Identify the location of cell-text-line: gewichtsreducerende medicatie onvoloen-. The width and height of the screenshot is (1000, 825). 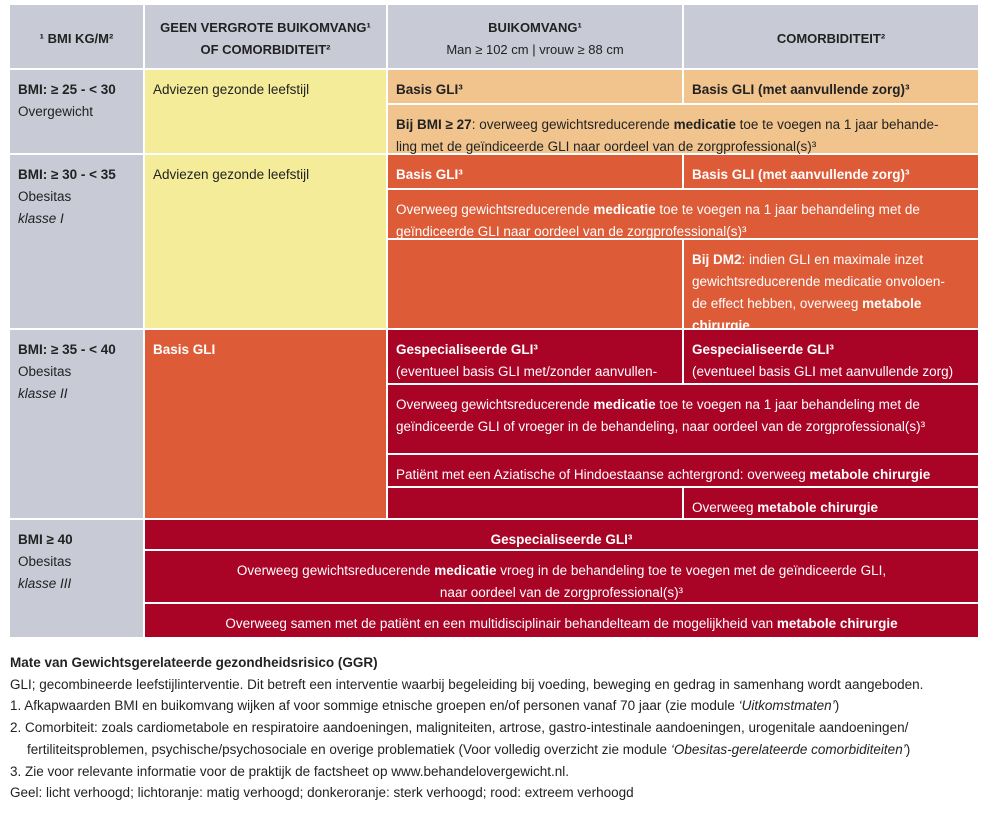
(831, 282).